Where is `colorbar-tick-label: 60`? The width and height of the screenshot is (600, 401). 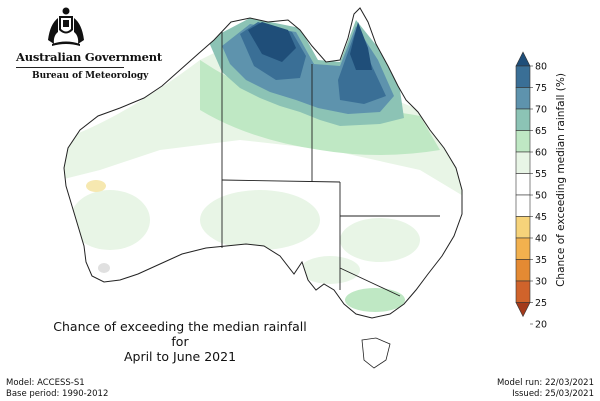 colorbar-tick-label: 60 is located at coordinates (541, 153).